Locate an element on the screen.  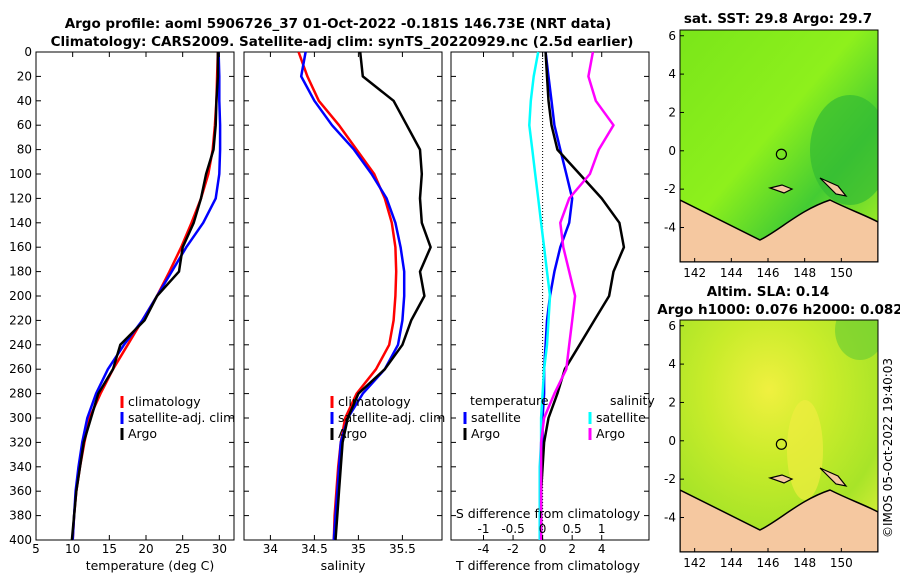
sla-island is located at coordinates (780, 479).